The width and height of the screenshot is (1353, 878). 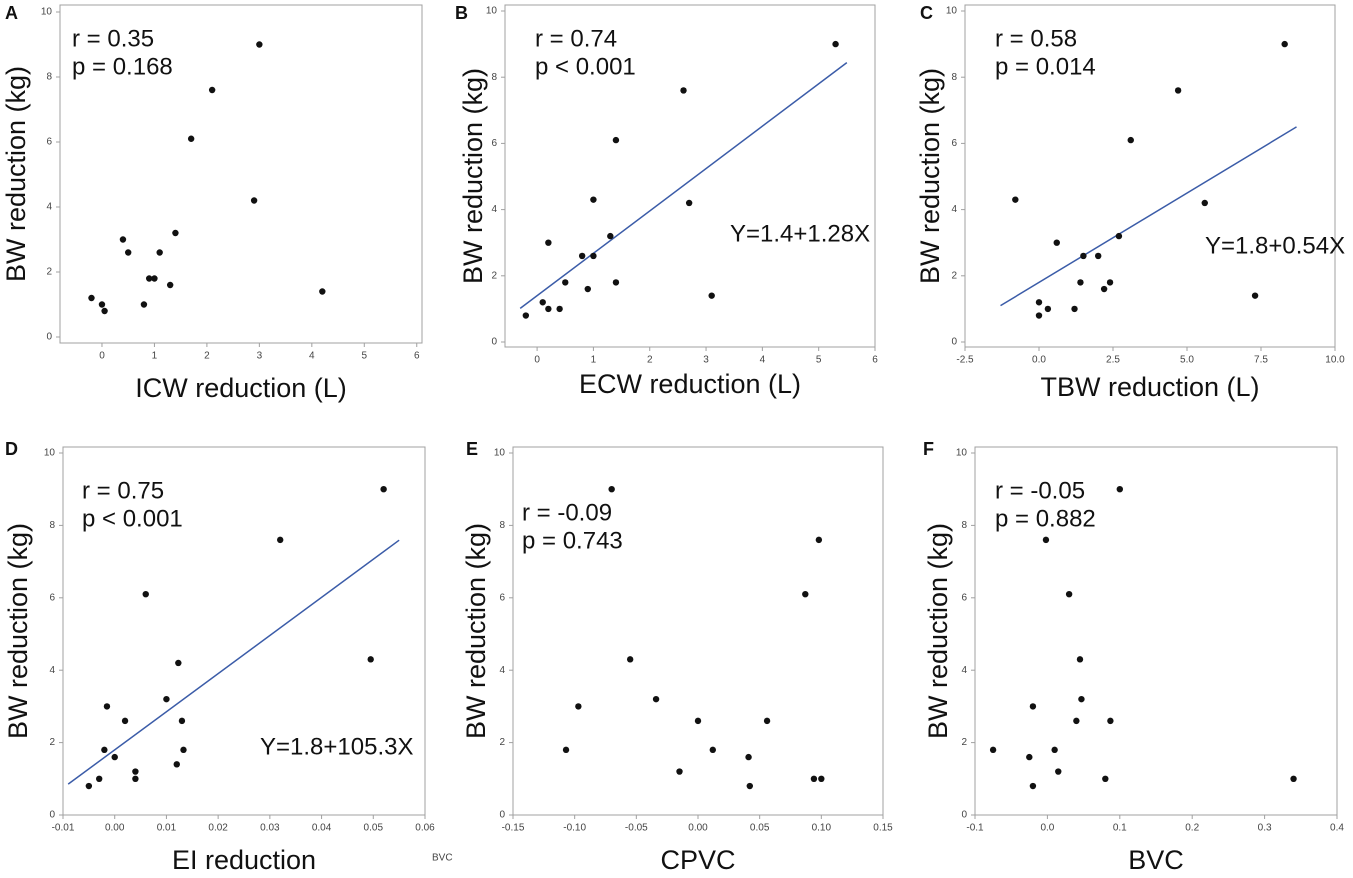 I want to click on x-tick-label: 0.01, so click(x=167, y=828).